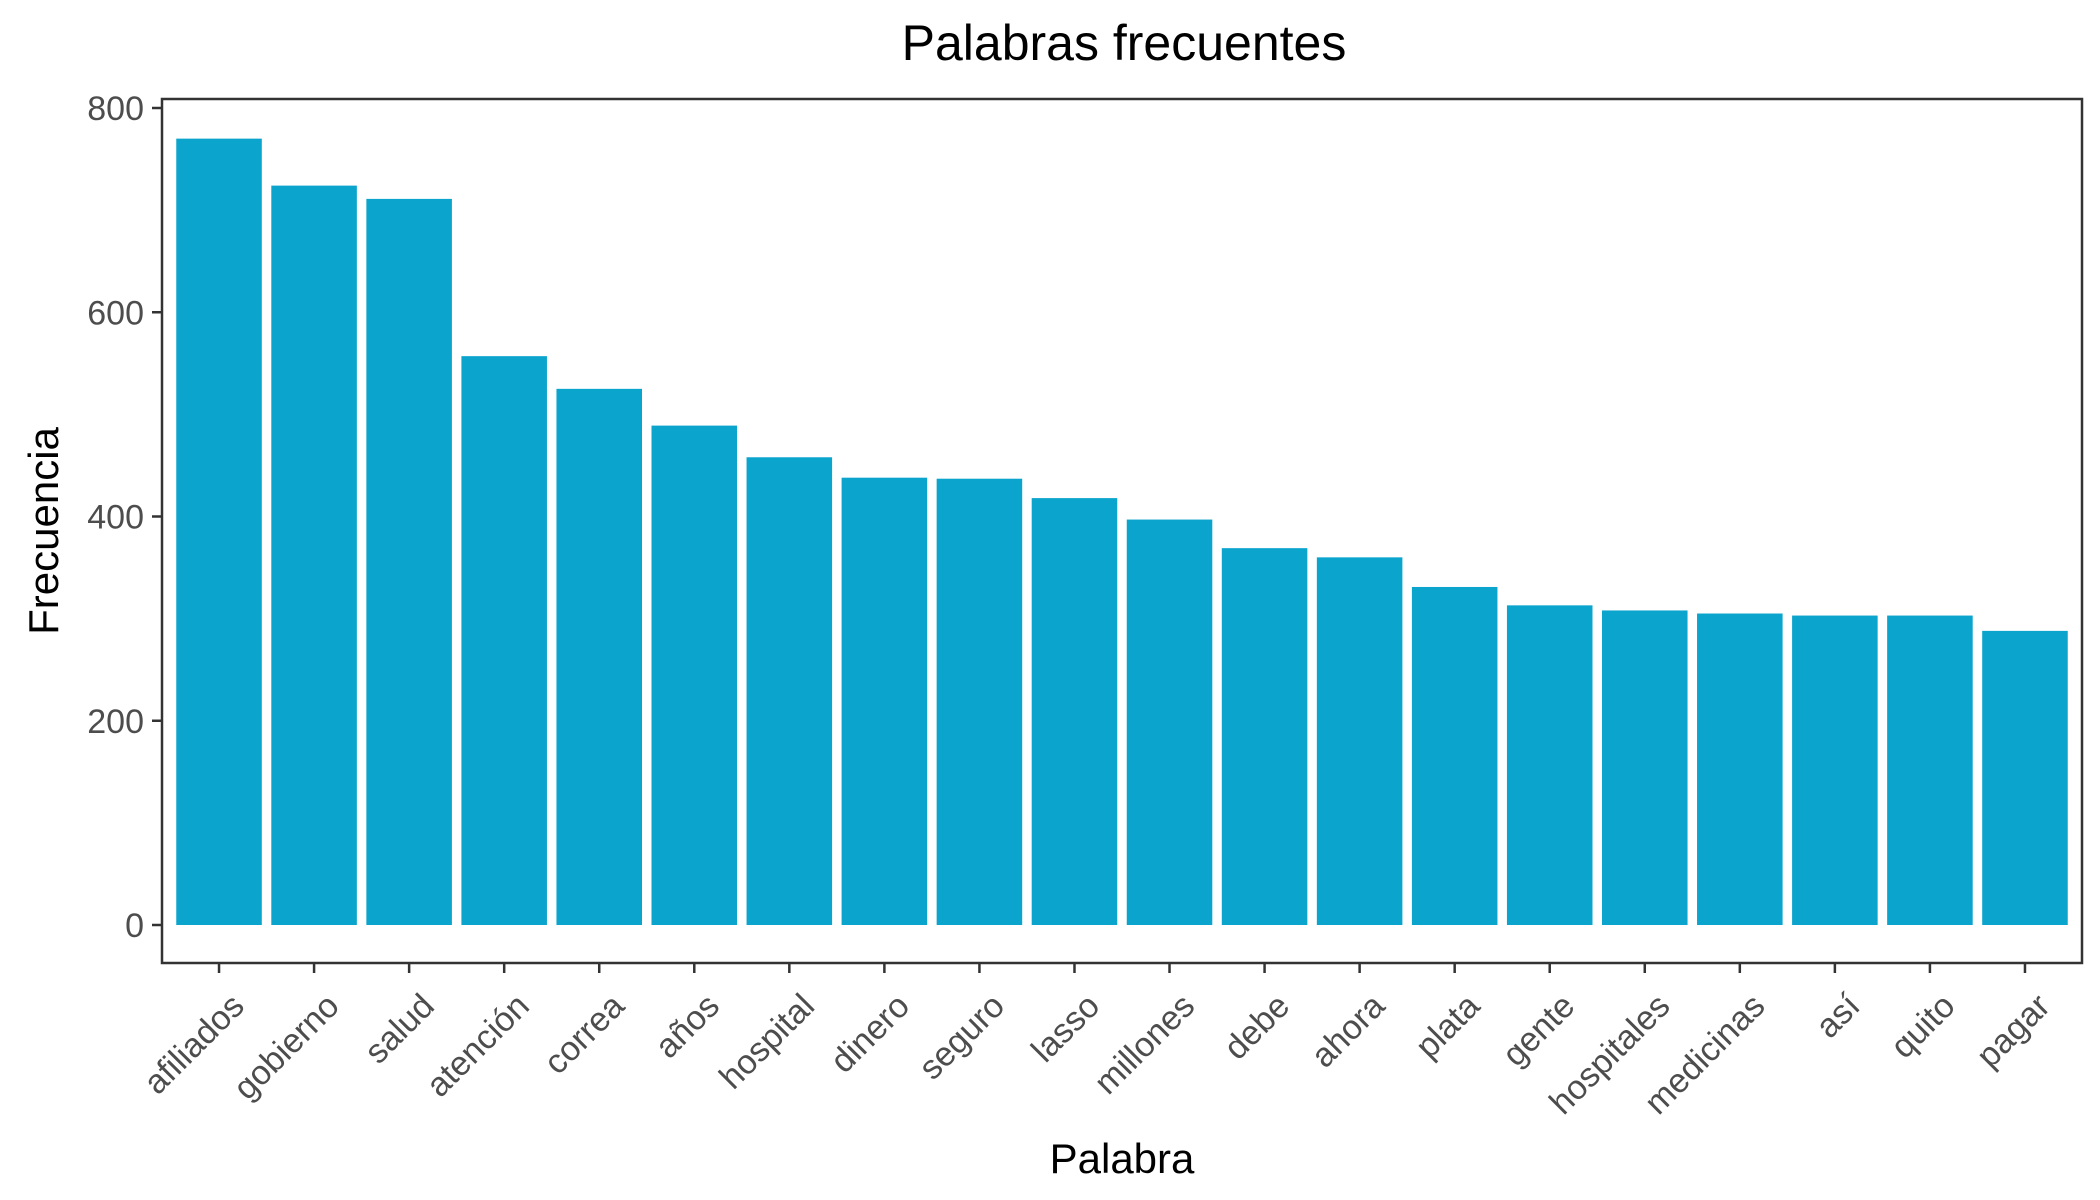 The image size is (2100, 1200). Describe the element at coordinates (1122, 1158) in the screenshot. I see `x-axis-title: Palabra` at that location.